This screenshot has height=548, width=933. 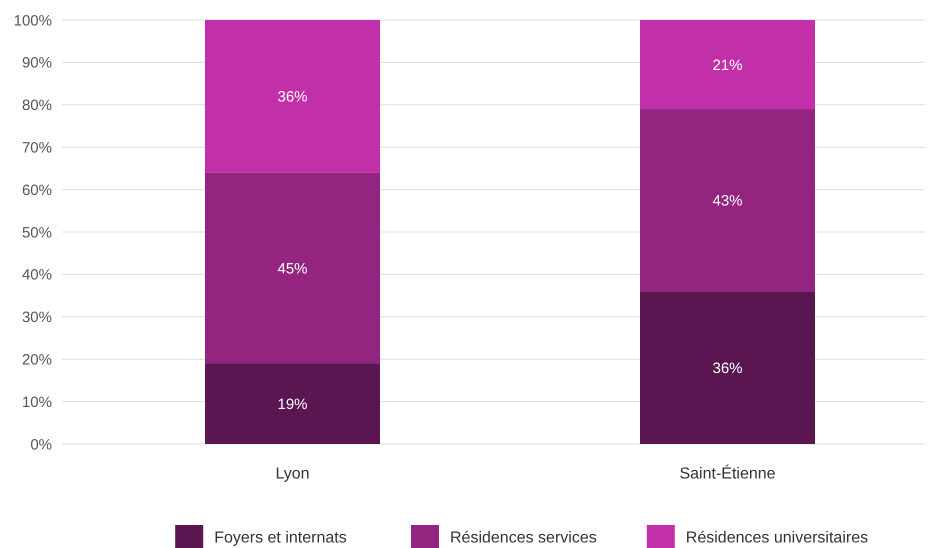 What do you see at coordinates (37, 402) in the screenshot?
I see `y-tick-label: 10%` at bounding box center [37, 402].